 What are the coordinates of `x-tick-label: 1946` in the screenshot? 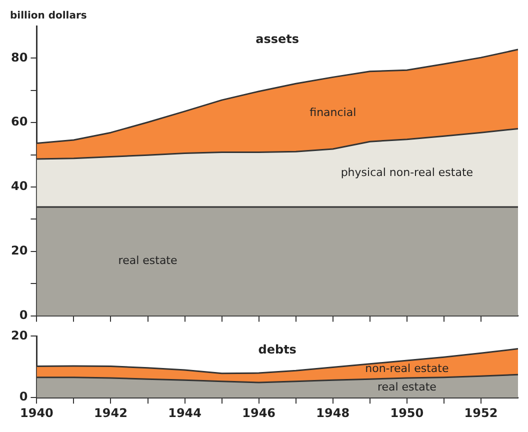 It's located at (259, 413).